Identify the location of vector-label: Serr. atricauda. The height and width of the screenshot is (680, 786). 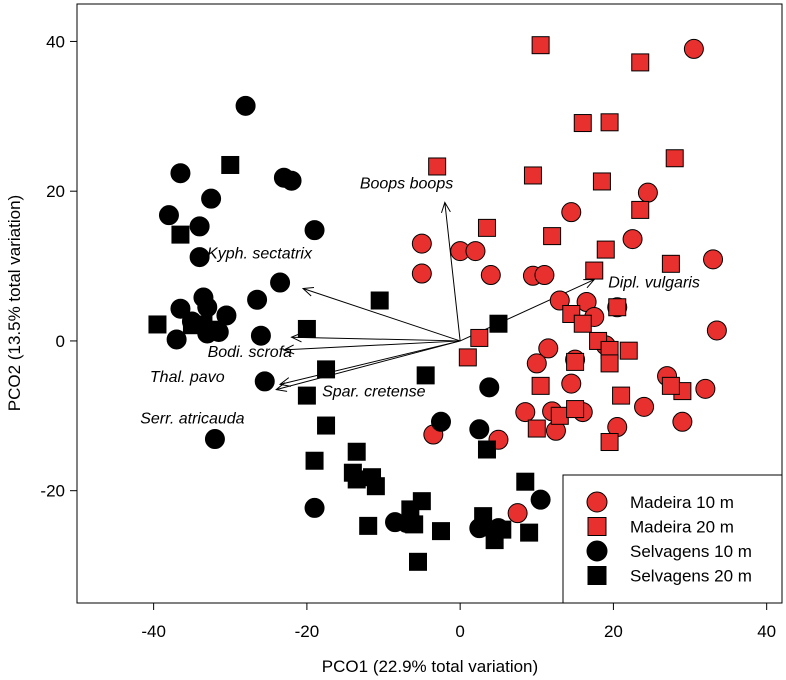
(192, 419).